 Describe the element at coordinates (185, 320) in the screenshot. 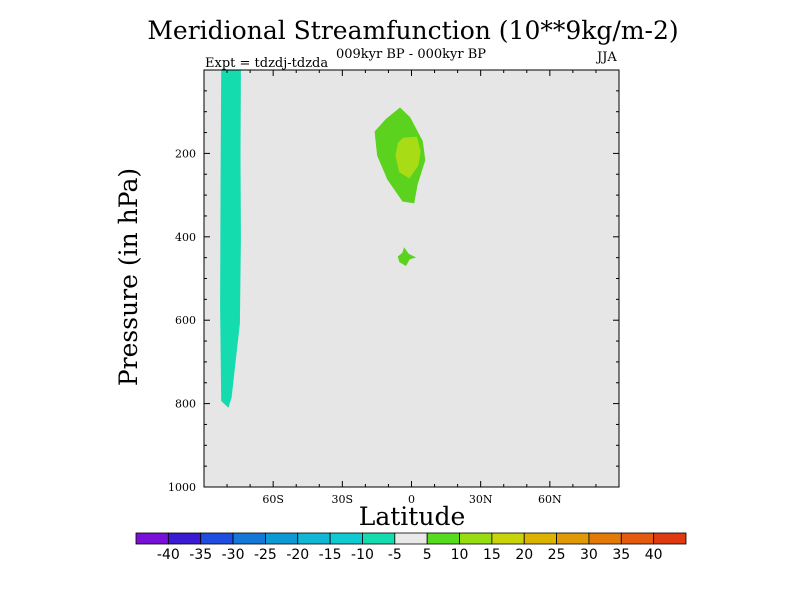

I see `y-tick-label: 600` at that location.